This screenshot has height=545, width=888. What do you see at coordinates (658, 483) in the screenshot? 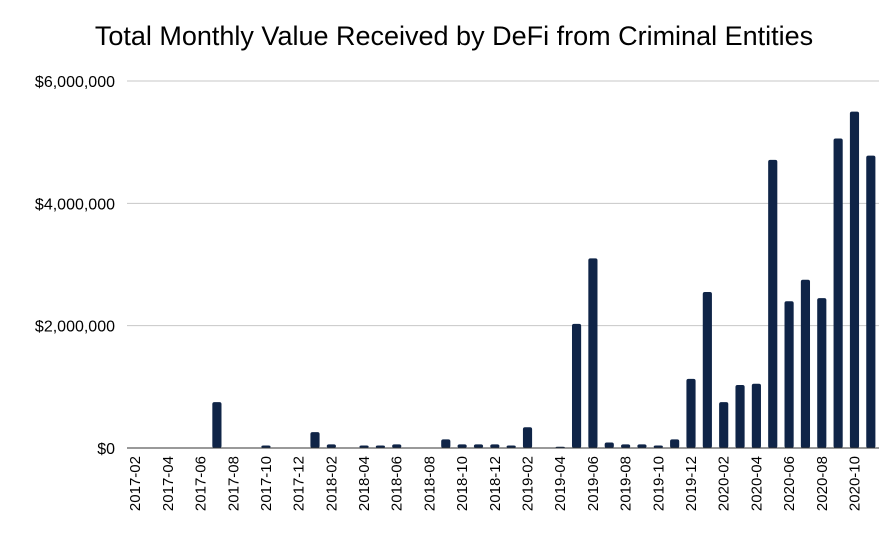
I see `x-tick-label: 2019-10` at bounding box center [658, 483].